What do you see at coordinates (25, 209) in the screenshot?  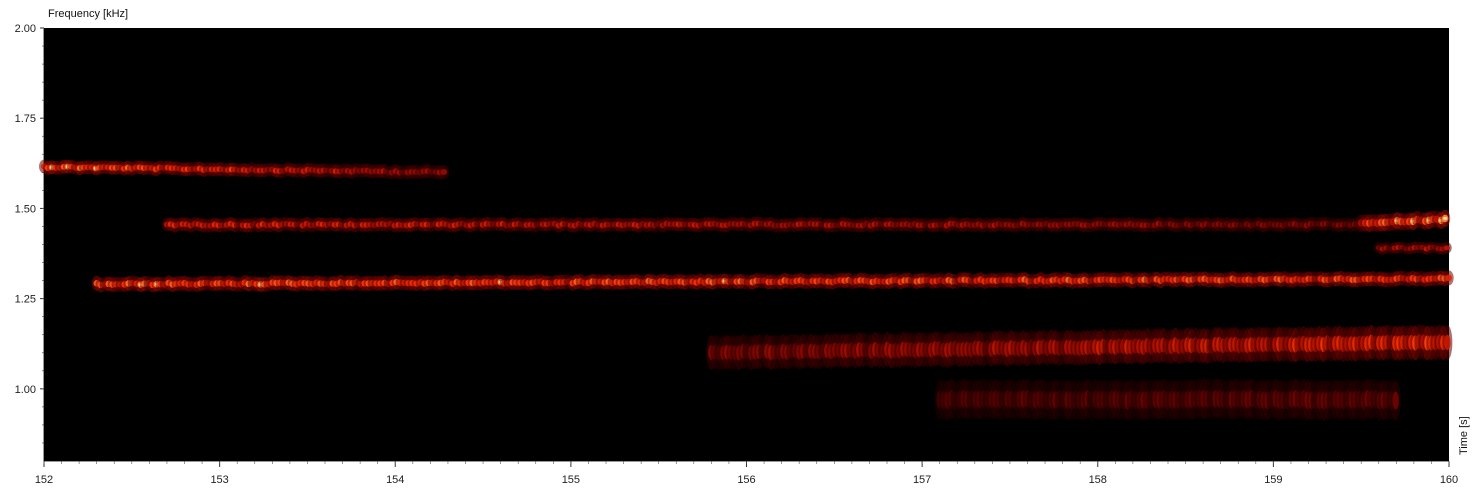 I see `y-tick-label: 1.50` at bounding box center [25, 209].